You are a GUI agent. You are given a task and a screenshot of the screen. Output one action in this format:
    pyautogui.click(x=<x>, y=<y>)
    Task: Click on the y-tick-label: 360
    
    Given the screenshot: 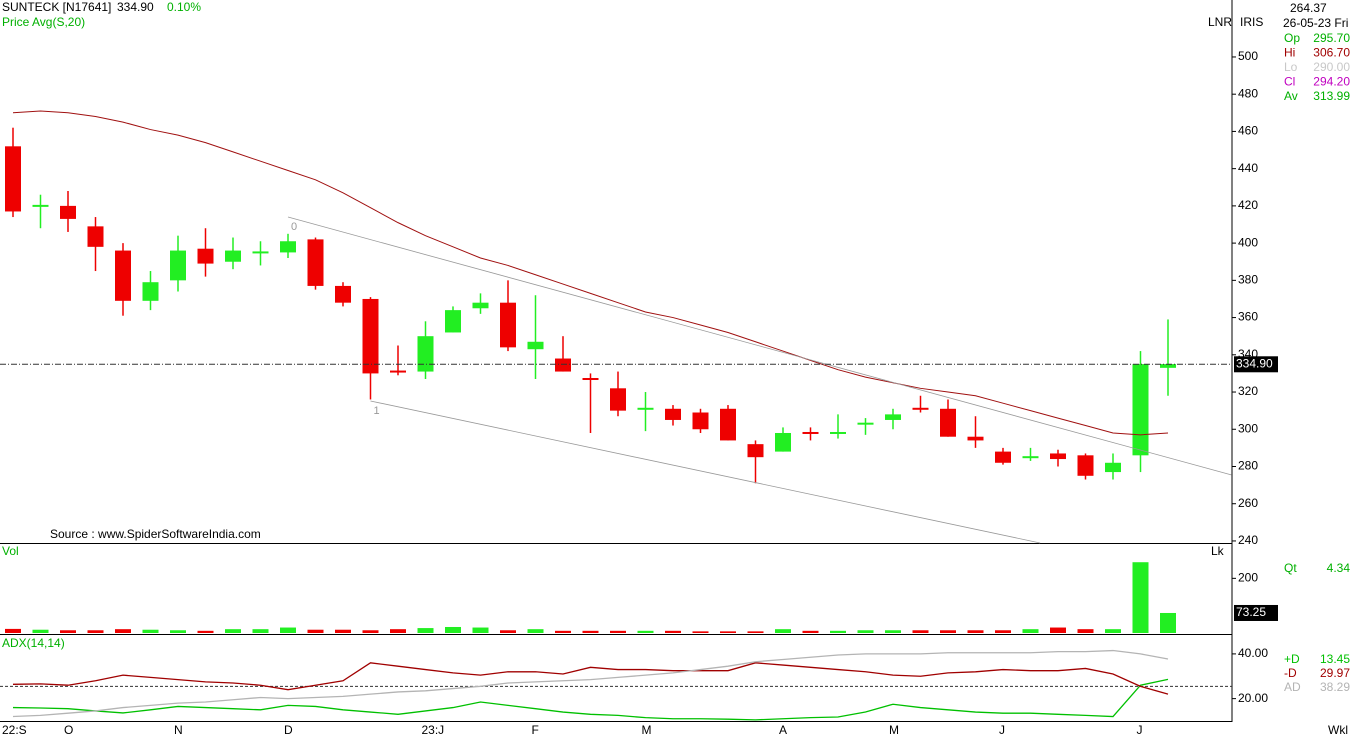 What is the action you would take?
    pyautogui.click(x=1248, y=317)
    